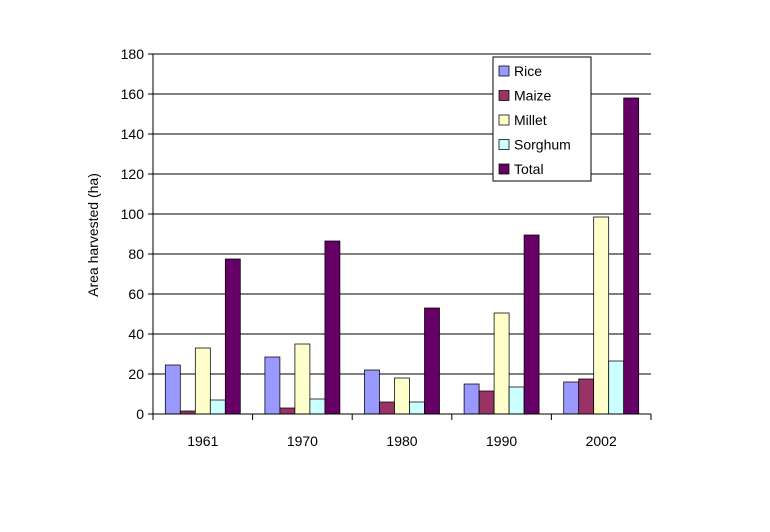 This screenshot has width=770, height=532. Describe the element at coordinates (571, 398) in the screenshot. I see `bar-rice-2002` at that location.